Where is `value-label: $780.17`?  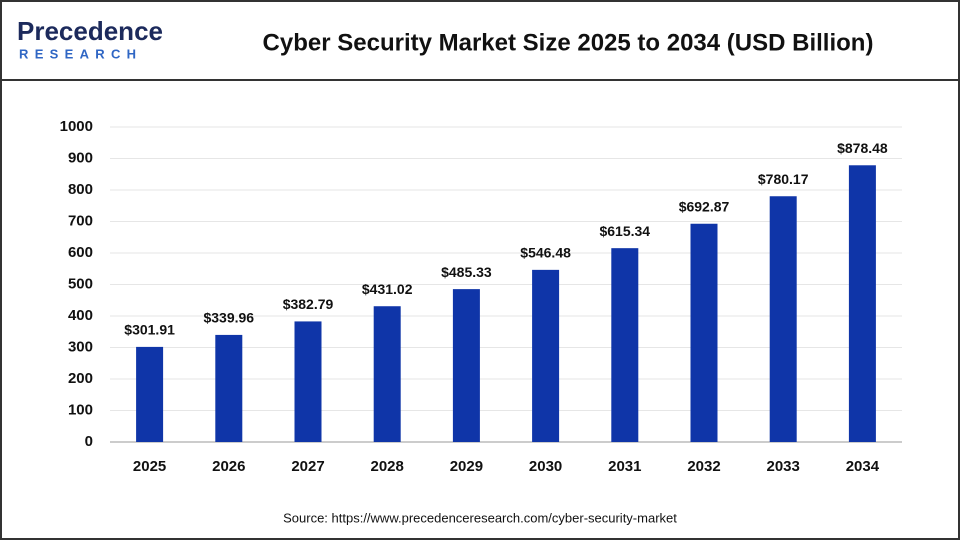 value-label: $780.17 is located at coordinates (783, 179).